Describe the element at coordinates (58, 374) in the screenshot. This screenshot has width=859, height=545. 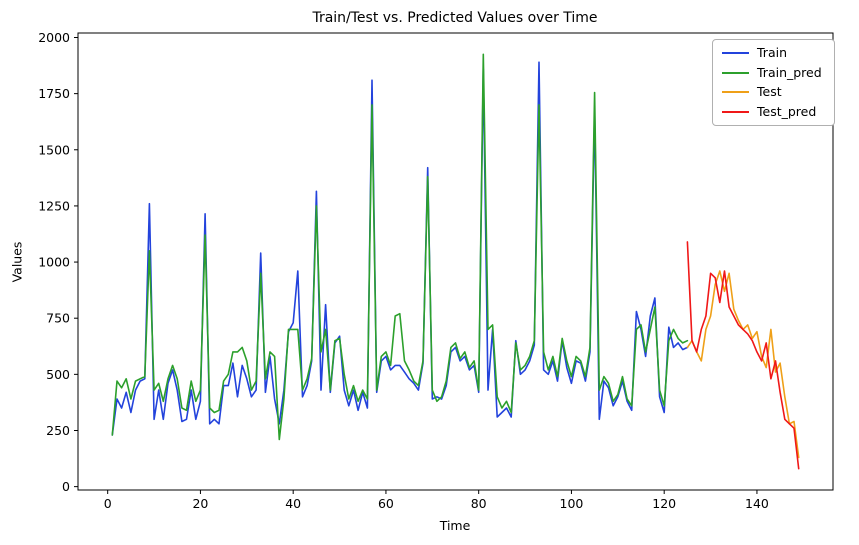
I see `svg-text: 500` at that location.